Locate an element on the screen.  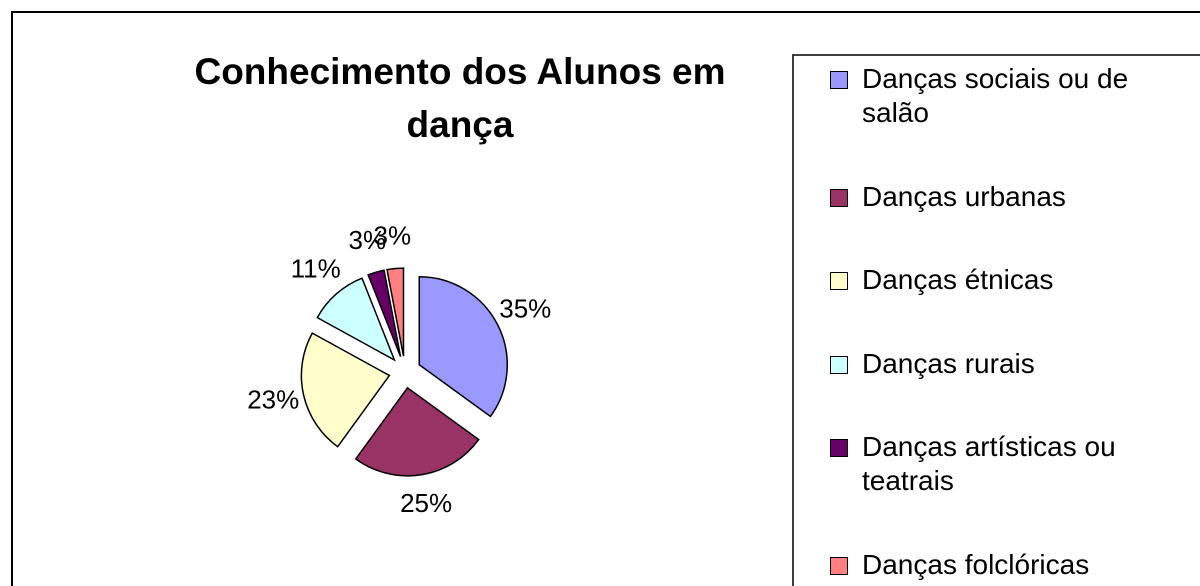
data-label: 25% is located at coordinates (426, 503).